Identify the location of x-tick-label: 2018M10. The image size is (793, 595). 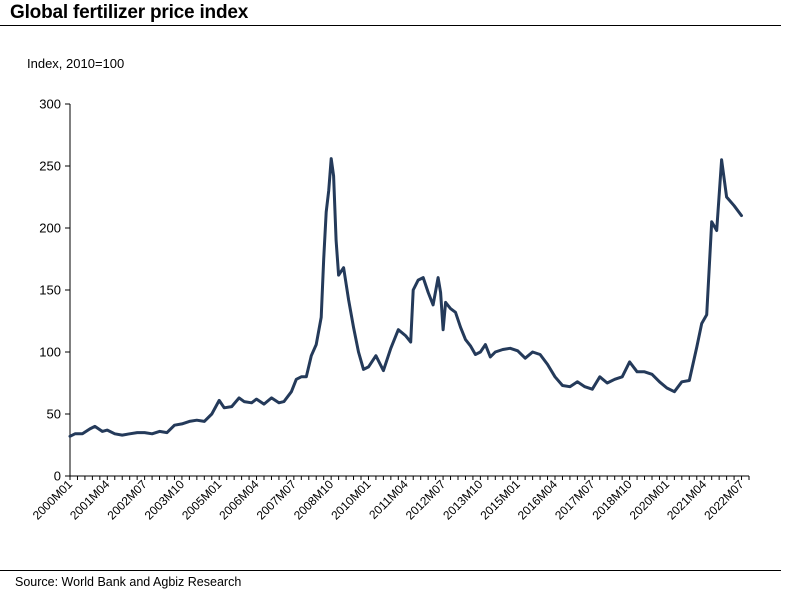
(612, 500).